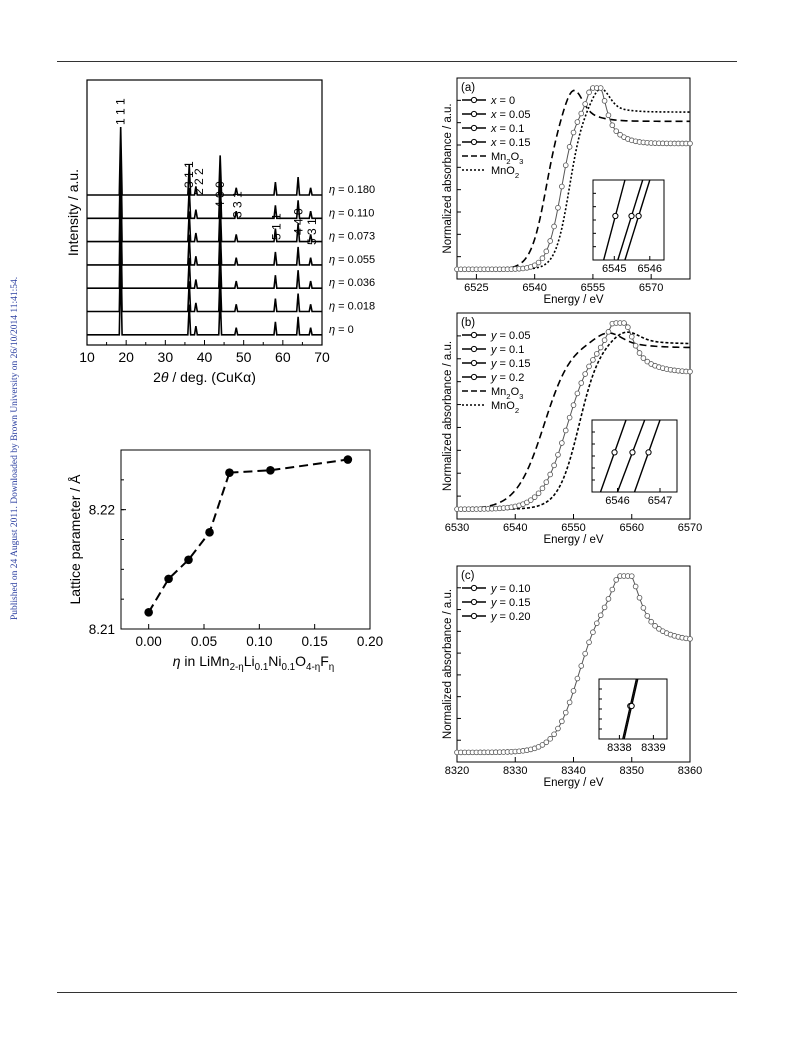 The image size is (793, 1039). Describe the element at coordinates (448, 664) in the screenshot. I see `xanes-y-axis-label: Normalized absorbance / a.u.` at that location.